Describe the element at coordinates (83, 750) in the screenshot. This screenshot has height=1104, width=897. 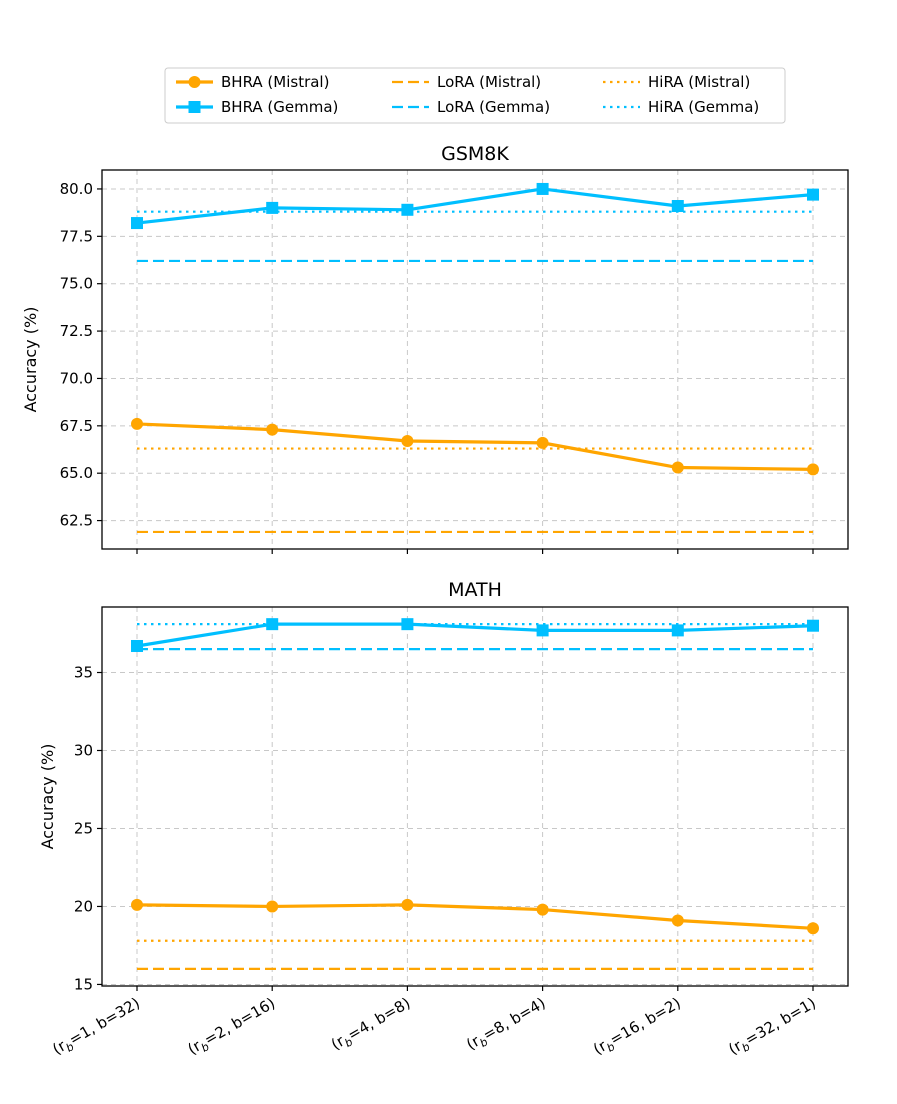
I see `y-tick-label: 30` at that location.